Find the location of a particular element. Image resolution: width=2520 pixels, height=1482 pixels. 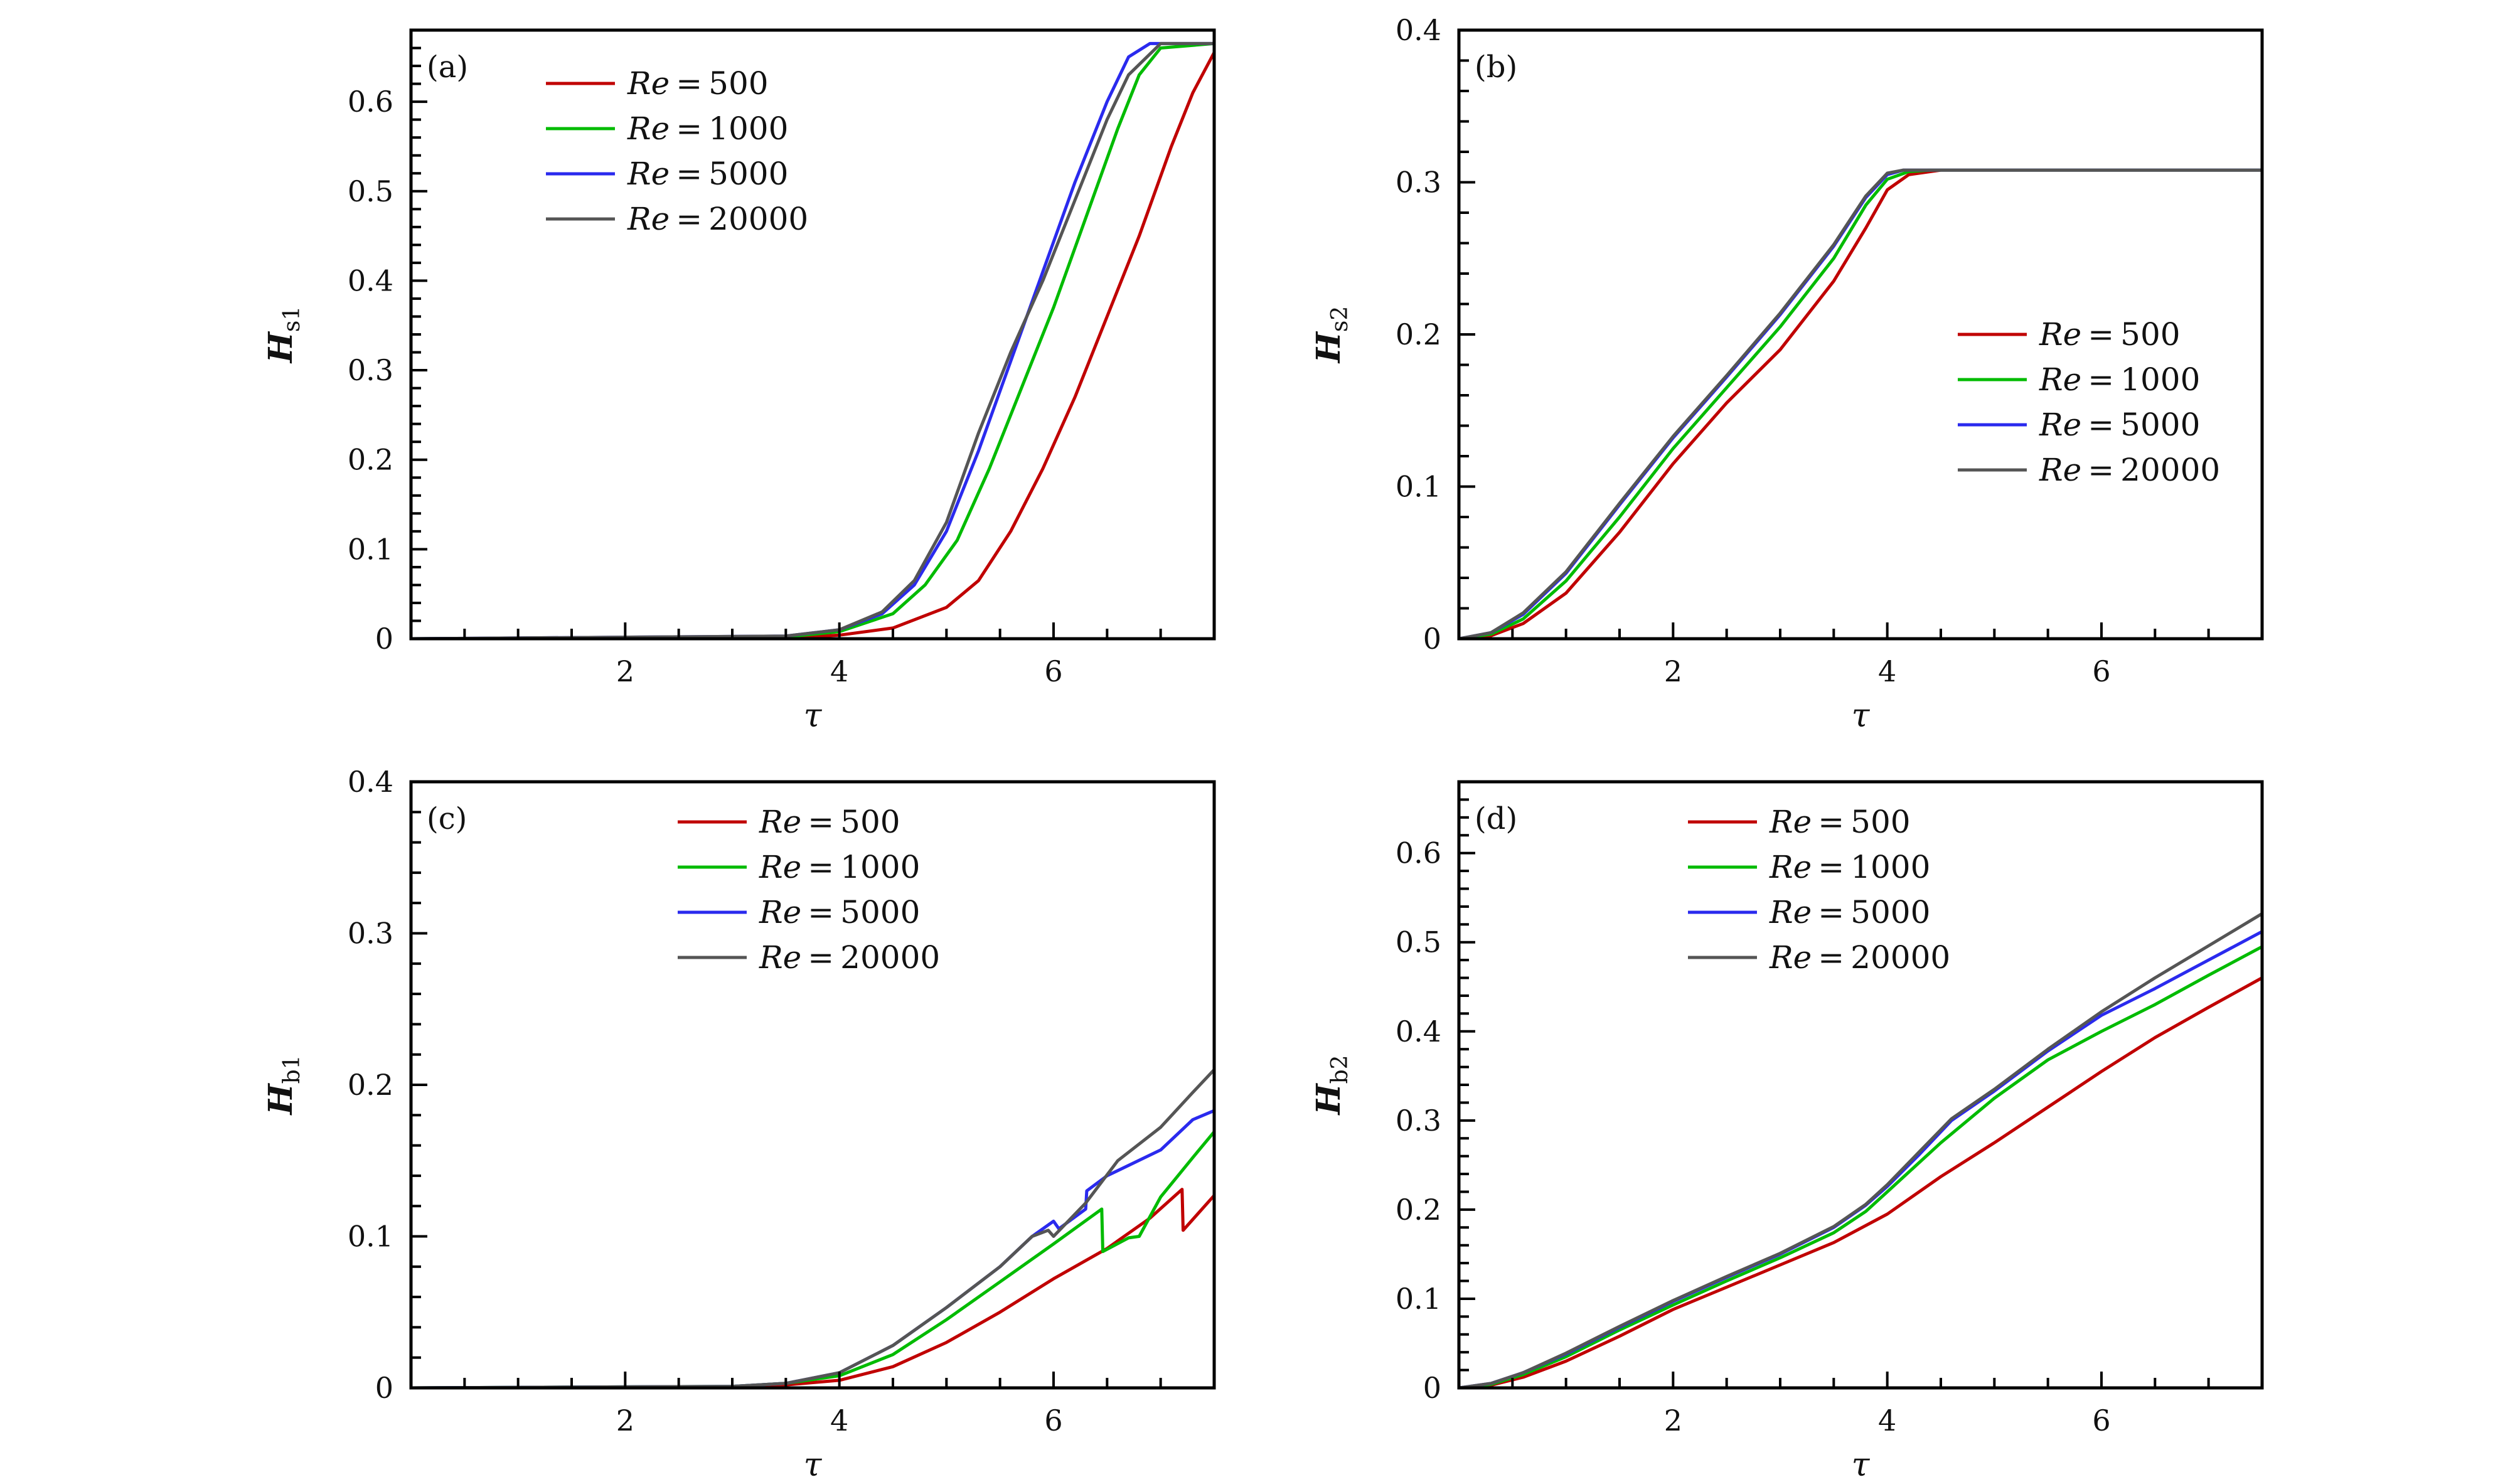

y-axis-label: Hs1 is located at coordinates (283, 336).